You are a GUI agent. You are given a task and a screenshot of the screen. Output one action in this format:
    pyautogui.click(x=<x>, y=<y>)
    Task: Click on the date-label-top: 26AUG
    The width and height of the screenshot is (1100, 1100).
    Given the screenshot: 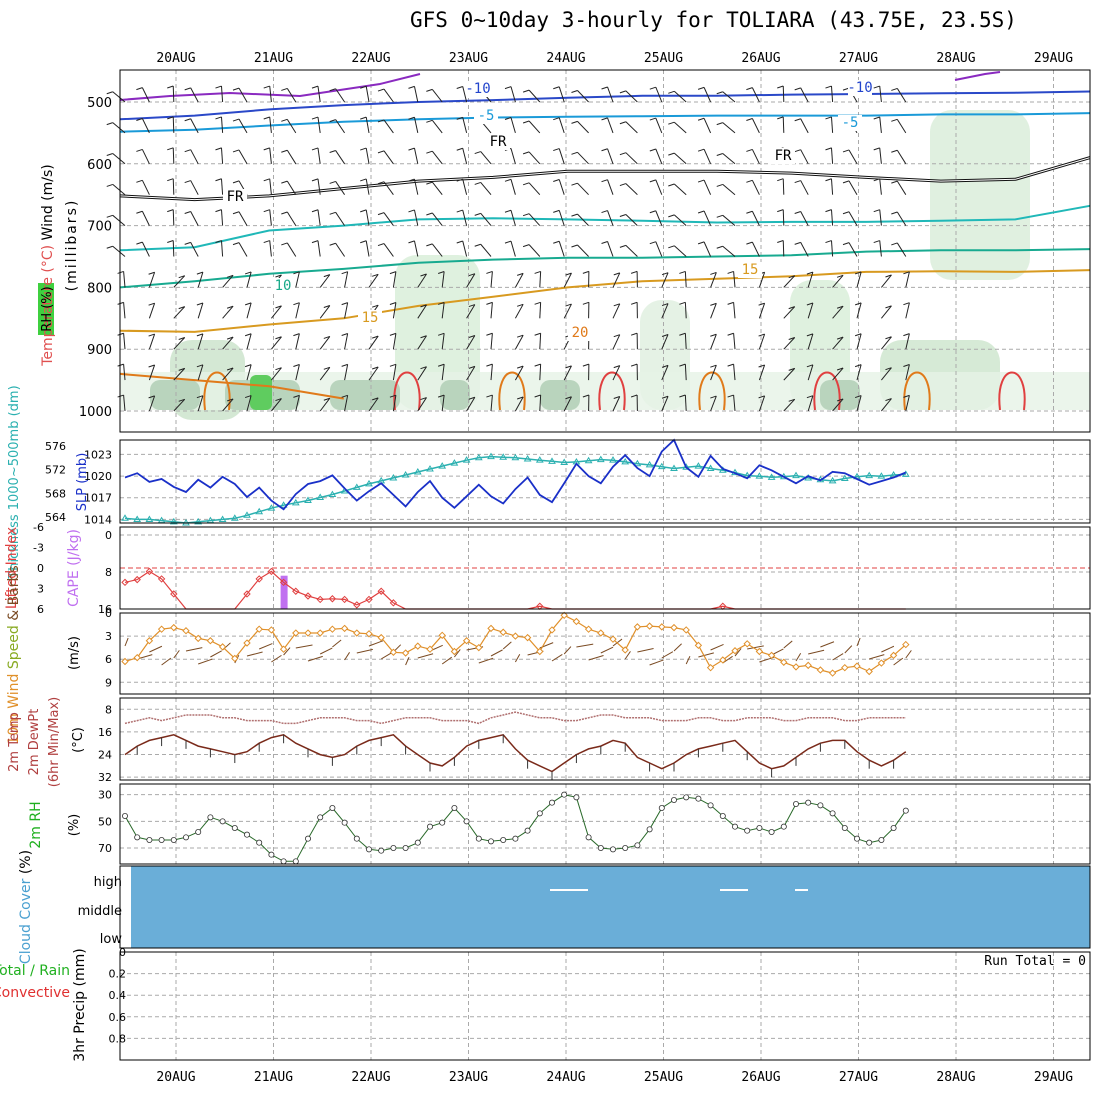 What is the action you would take?
    pyautogui.click(x=760, y=58)
    